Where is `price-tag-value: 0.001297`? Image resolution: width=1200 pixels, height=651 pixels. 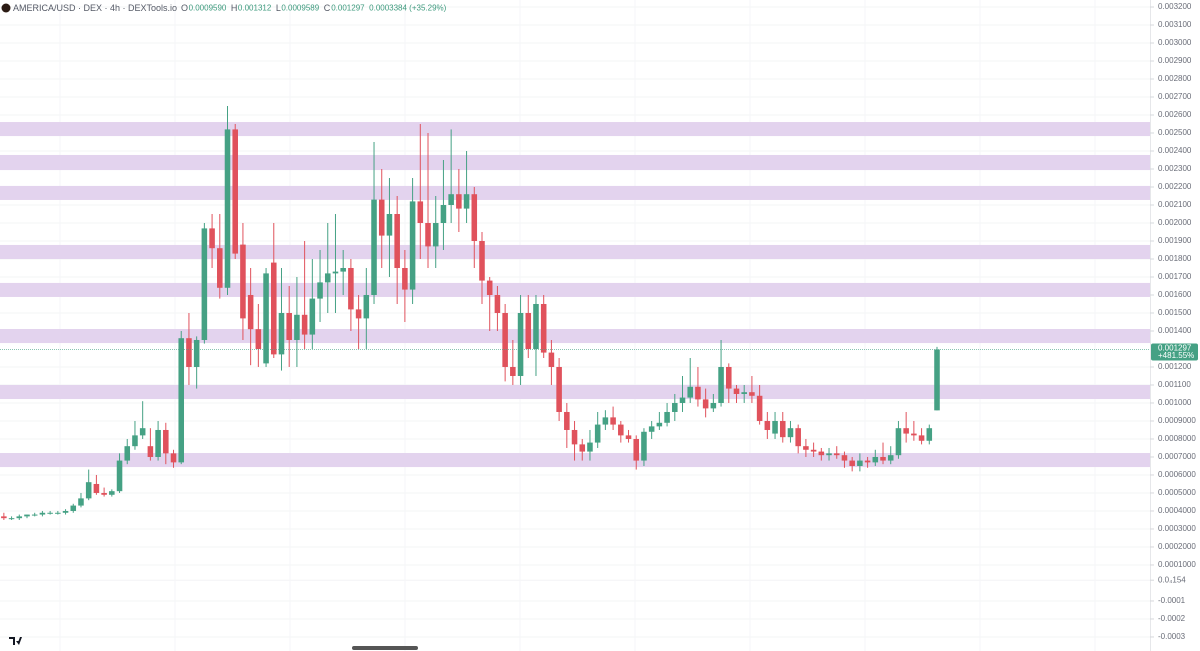
price-tag-value: 0.001297 is located at coordinates (1175, 348).